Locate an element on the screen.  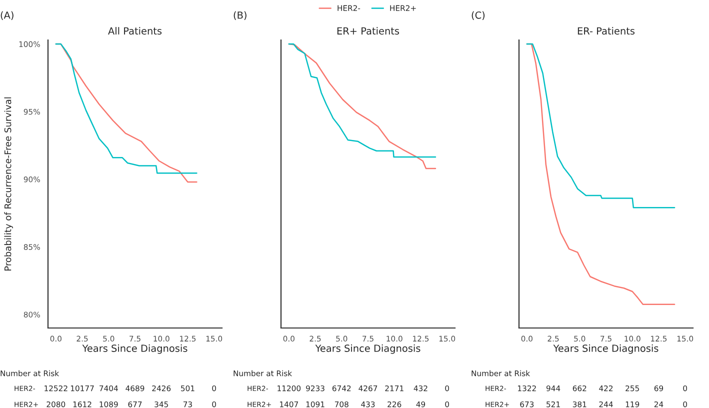
chart-subtitle: (B) is located at coordinates (240, 15).